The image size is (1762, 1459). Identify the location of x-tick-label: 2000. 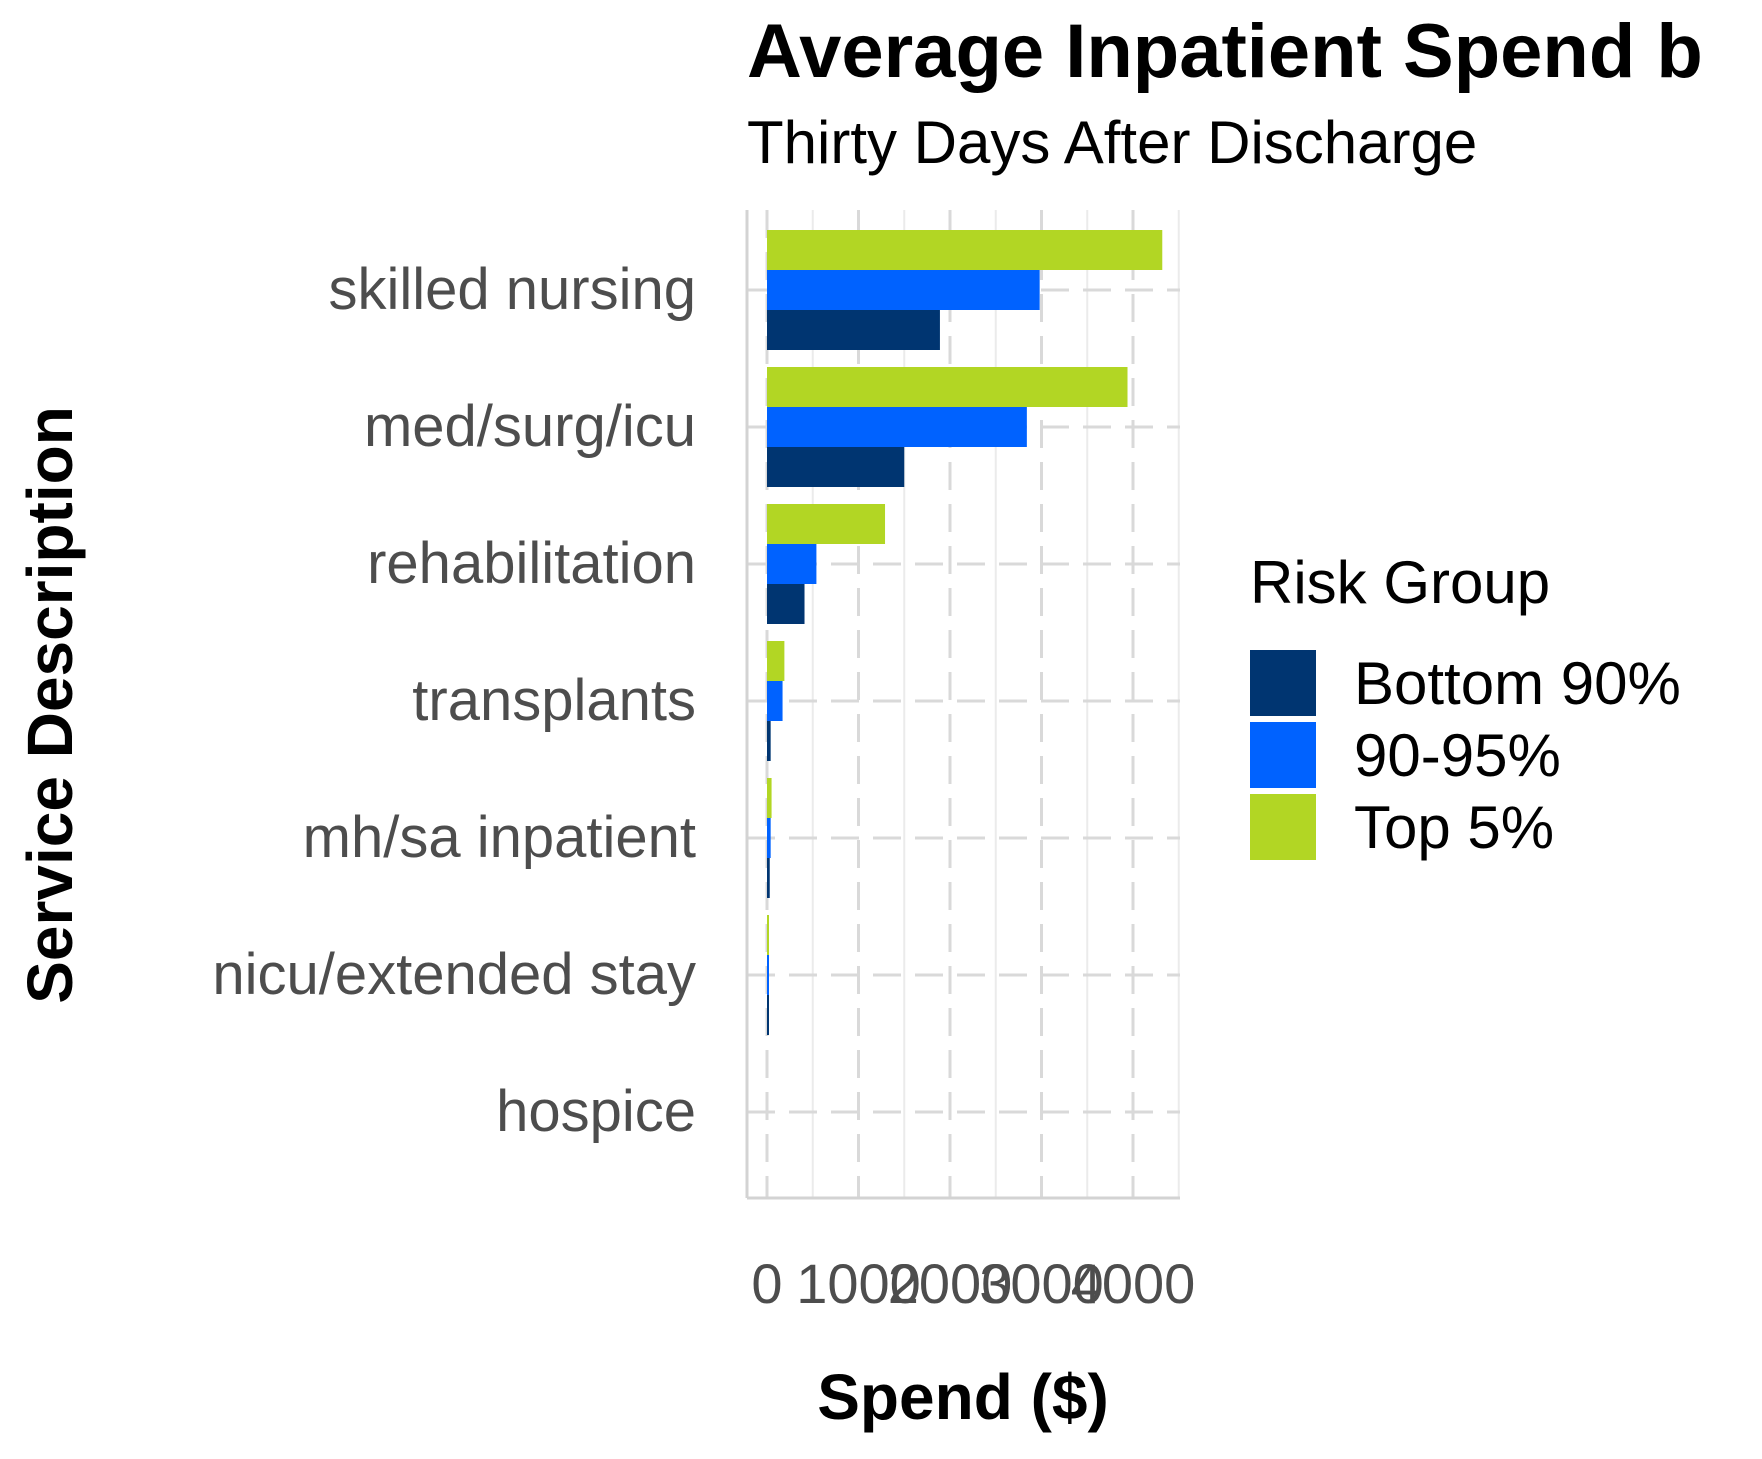
(950, 1283).